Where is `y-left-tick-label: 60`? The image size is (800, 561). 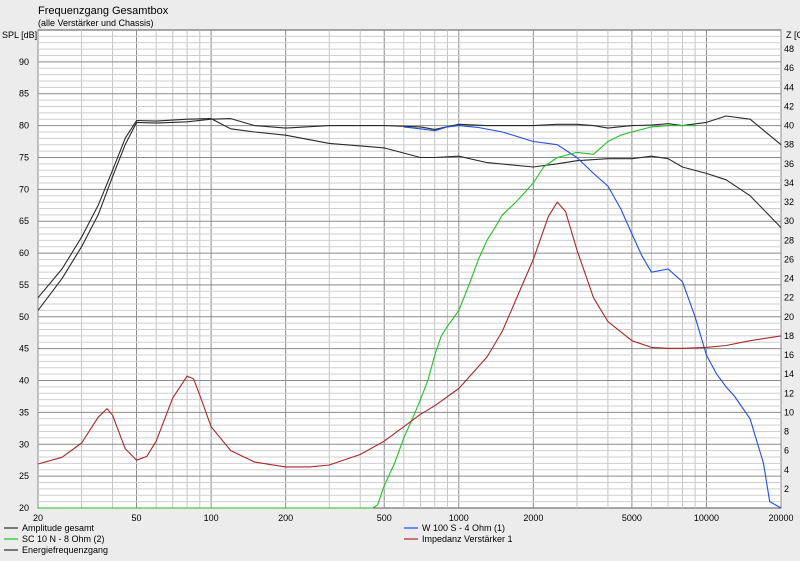
y-left-tick-label: 60 is located at coordinates (24, 253).